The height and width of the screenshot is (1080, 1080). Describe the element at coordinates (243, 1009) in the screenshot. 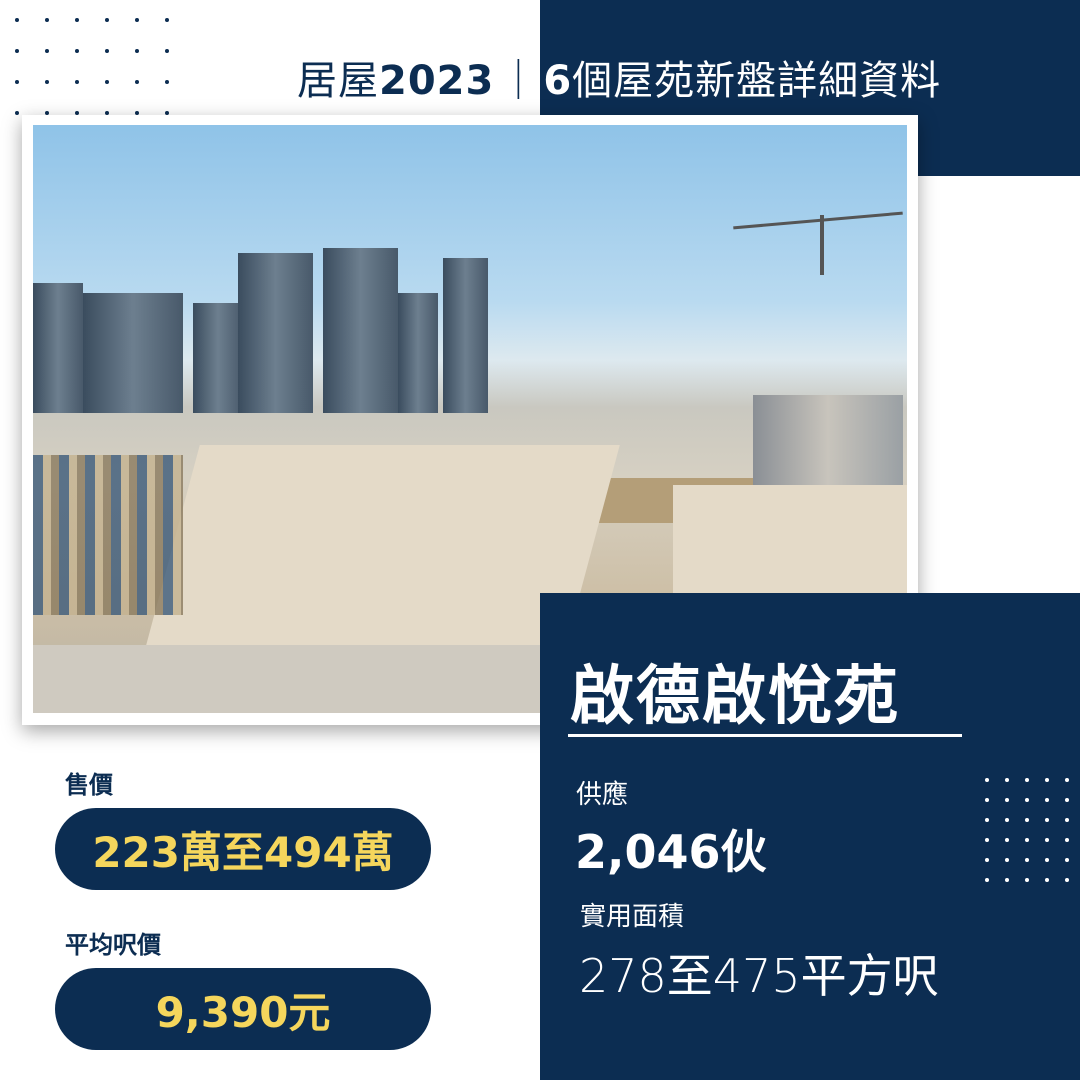

I see `avg-price-value-pill: 9,390元` at that location.